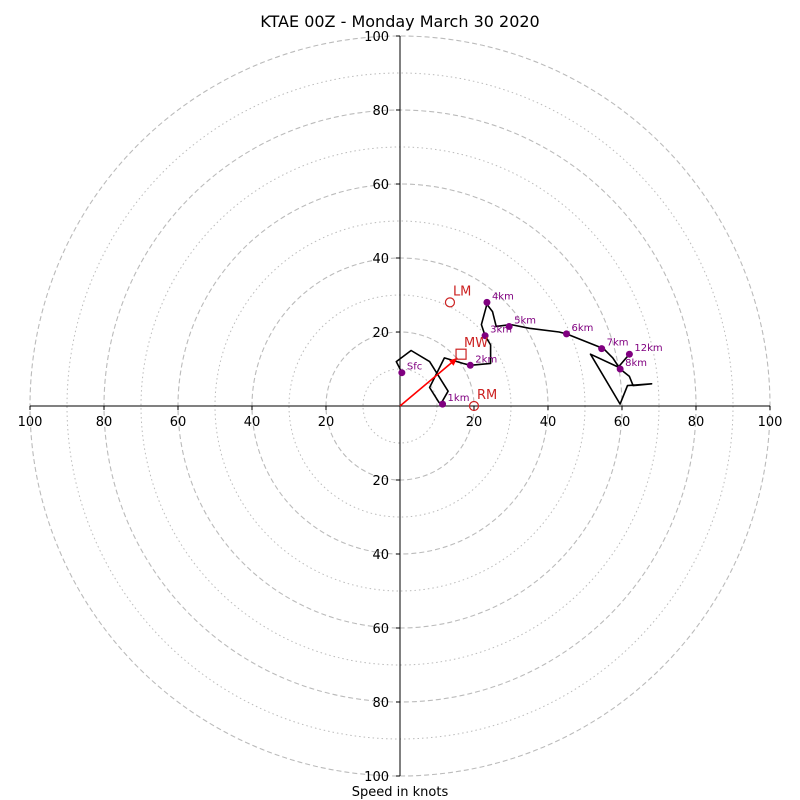  Describe the element at coordinates (462, 291) in the screenshot. I see `storm-motion-label: LM` at that location.